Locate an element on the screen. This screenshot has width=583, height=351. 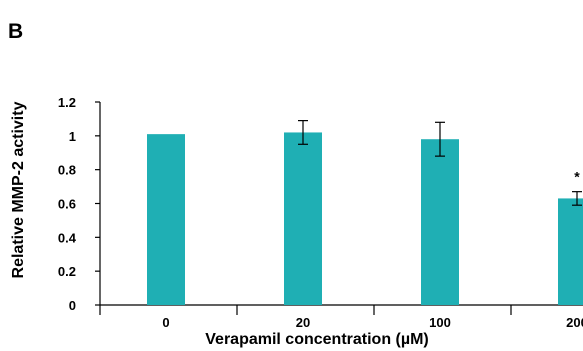
significance-marker: * is located at coordinates (577, 177).